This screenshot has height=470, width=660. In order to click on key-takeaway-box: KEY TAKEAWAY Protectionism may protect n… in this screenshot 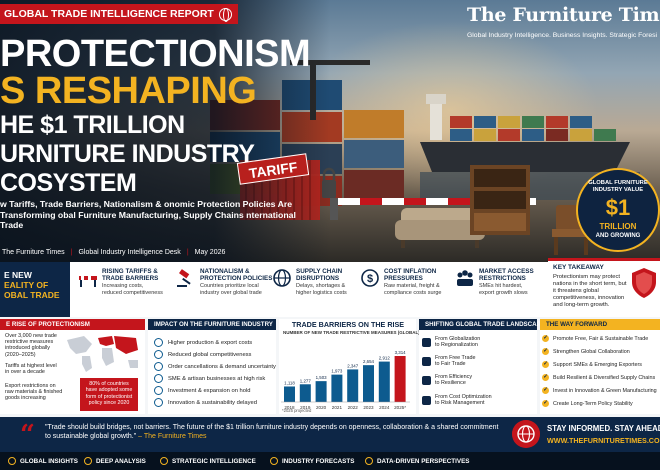, I will do `click(604, 288)`.